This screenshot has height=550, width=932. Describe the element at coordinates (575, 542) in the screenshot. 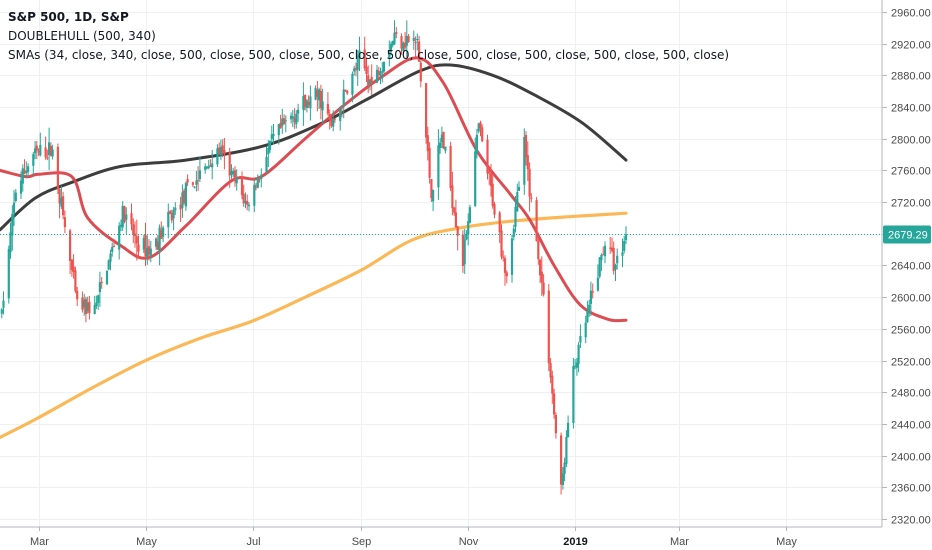

I see `time-axis-label: 2019` at that location.